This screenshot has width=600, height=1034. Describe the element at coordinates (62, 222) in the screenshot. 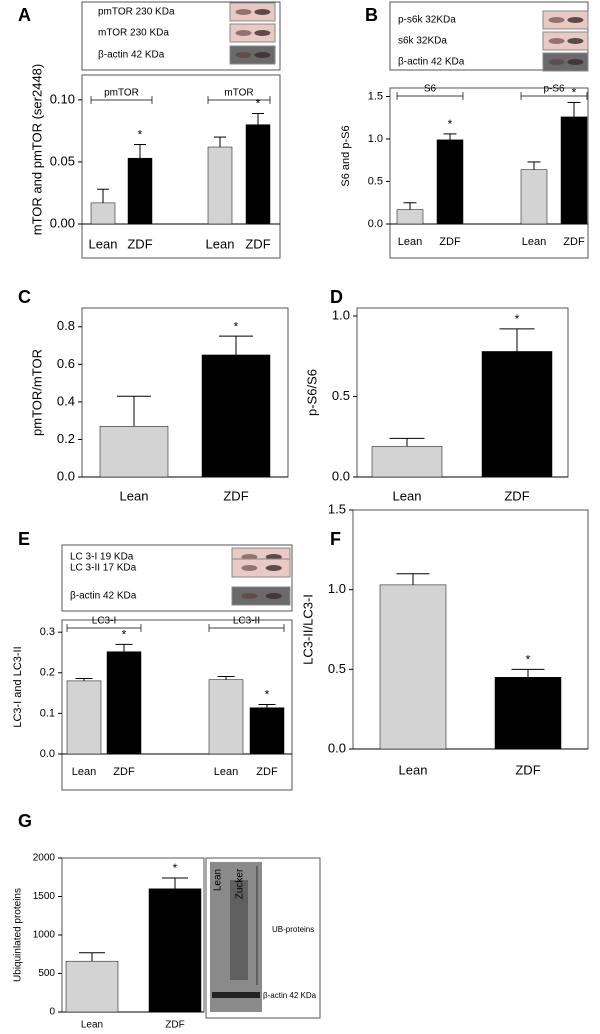

I see `y-tick-label: 0.00` at that location.